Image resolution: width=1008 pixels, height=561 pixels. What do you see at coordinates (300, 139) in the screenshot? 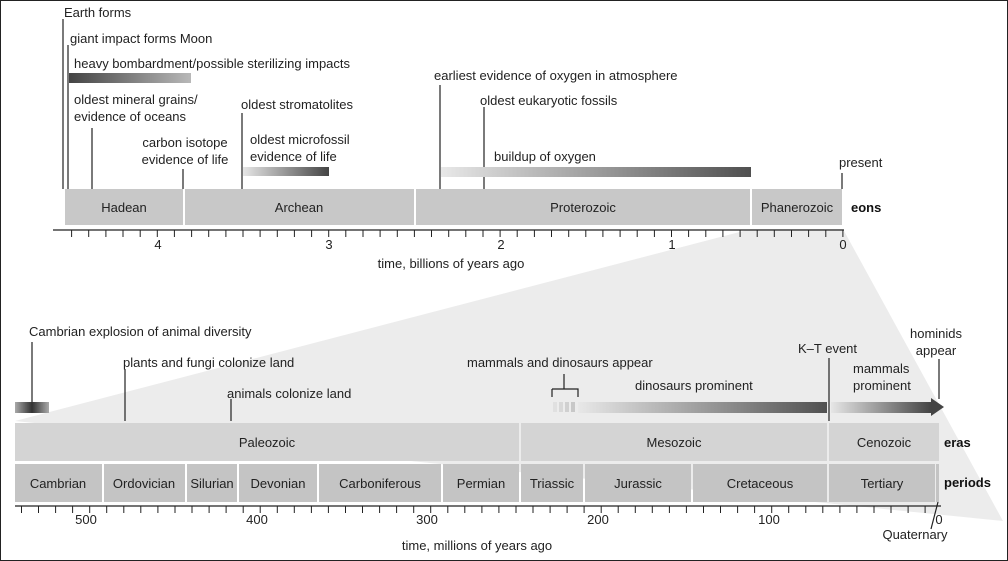
I see `microfossil-label: oldest microfossil` at bounding box center [300, 139].